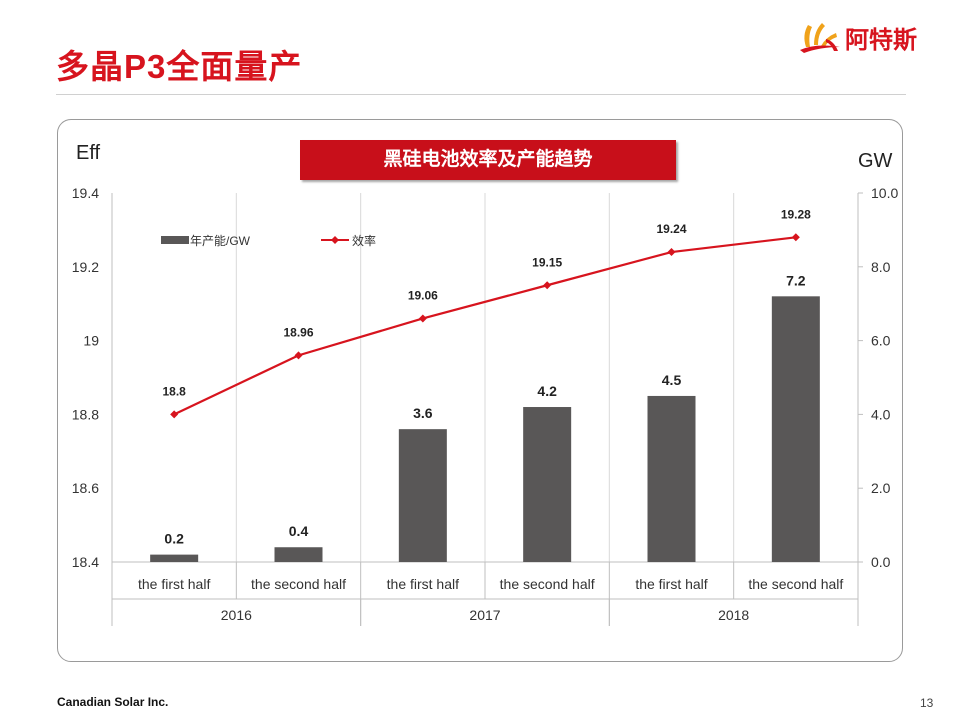 The width and height of the screenshot is (960, 720). I want to click on line-value-label: 19.24, so click(671, 229).